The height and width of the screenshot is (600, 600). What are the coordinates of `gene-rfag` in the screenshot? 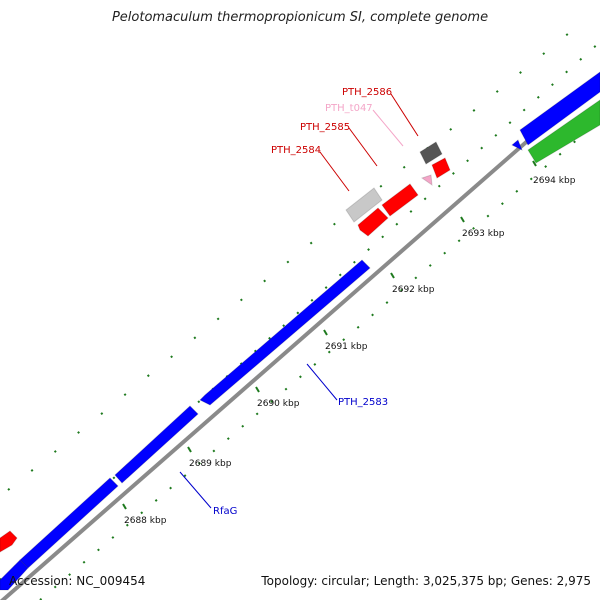 It's located at (69, 523).